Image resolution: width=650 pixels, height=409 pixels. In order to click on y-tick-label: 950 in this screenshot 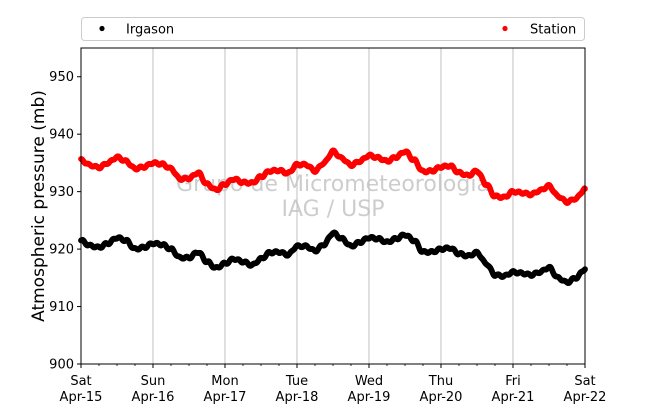, I will do `click(61, 77)`.